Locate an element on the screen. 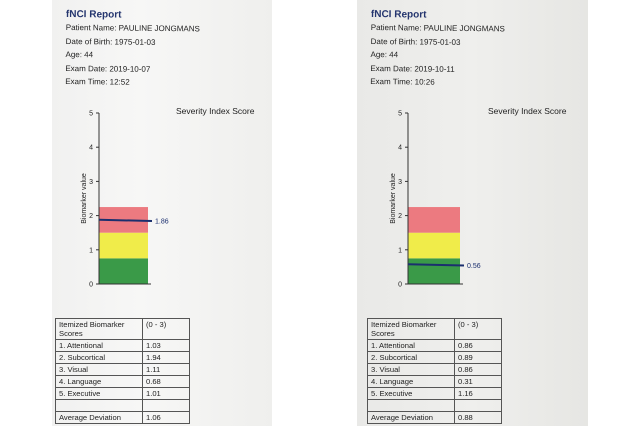  chart-svg: 0 1 2 3 4 5 Biomarker value 1.86 is located at coordinates (125, 200).